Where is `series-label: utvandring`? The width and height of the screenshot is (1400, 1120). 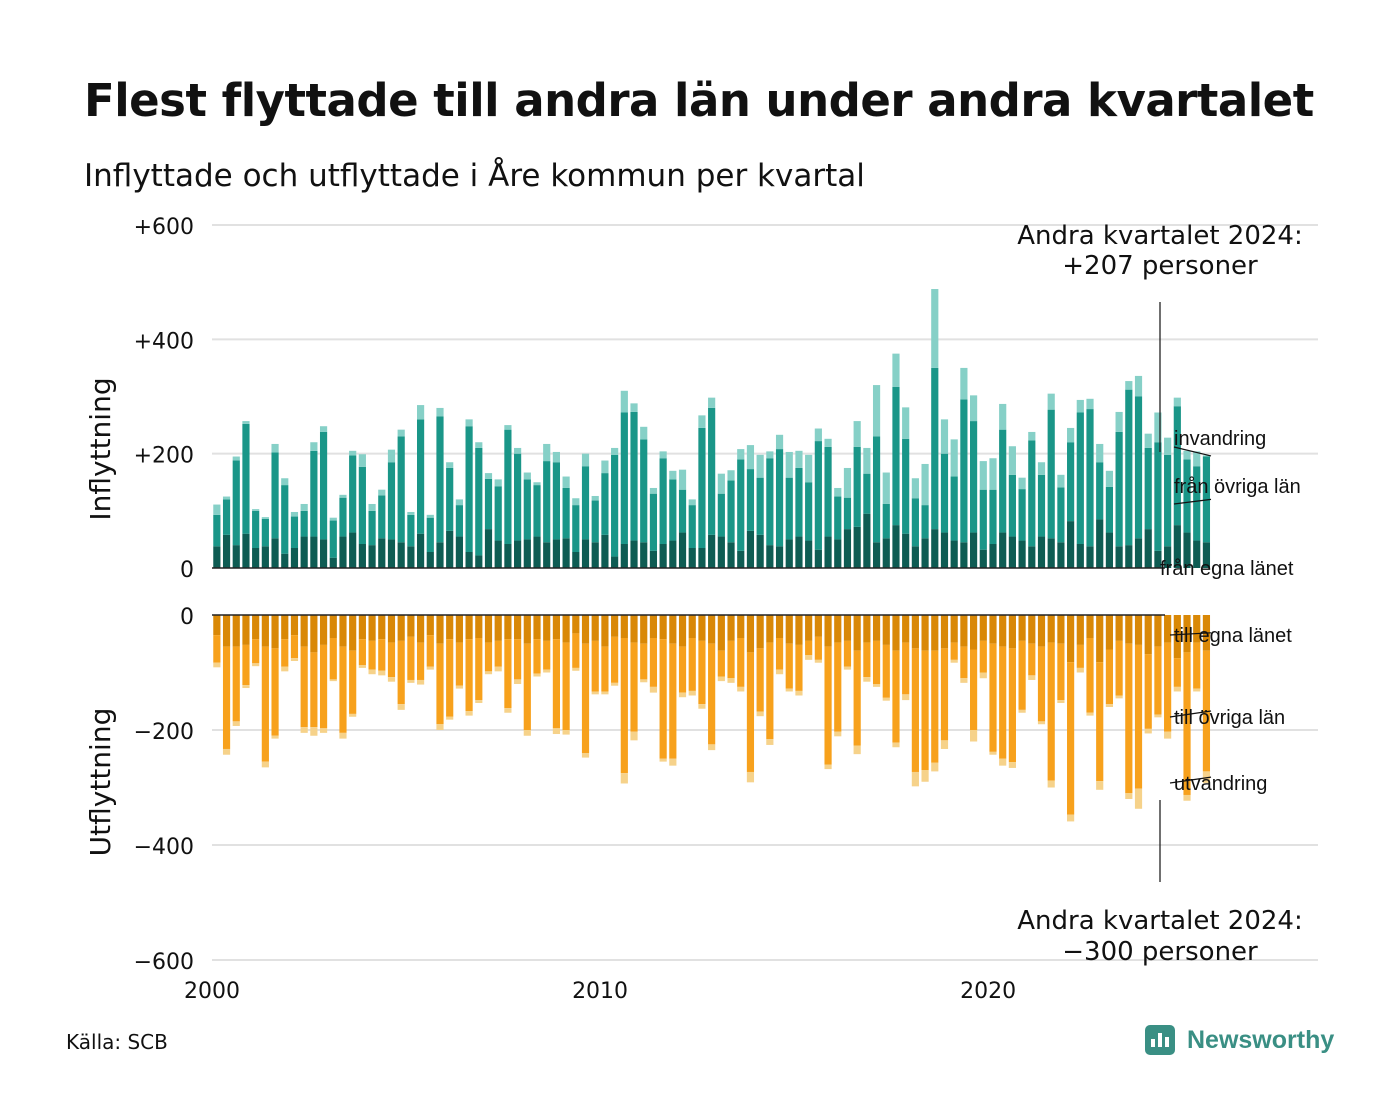 series-label: utvandring is located at coordinates (1220, 784).